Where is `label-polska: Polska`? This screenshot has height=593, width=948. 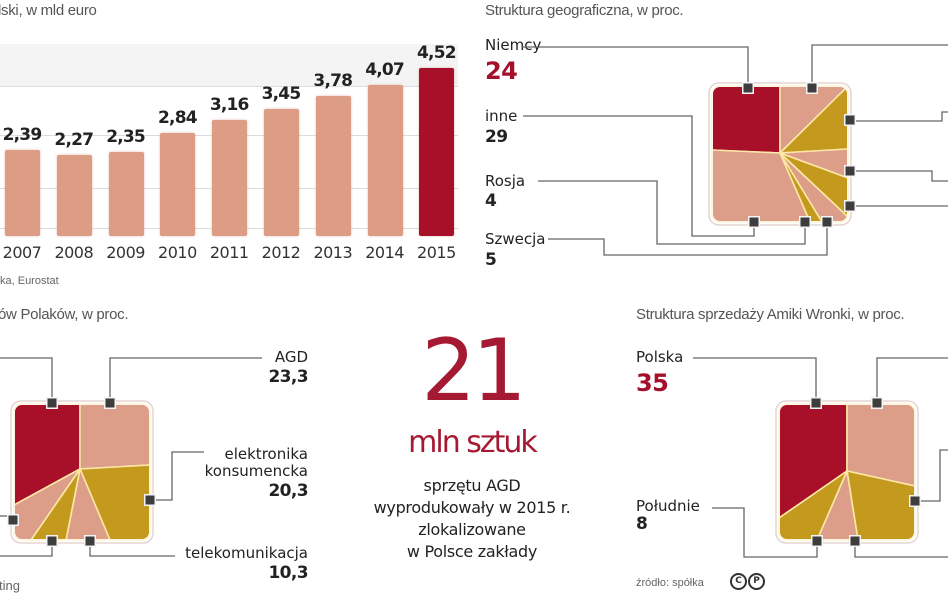
label-polska: Polska is located at coordinates (660, 357).